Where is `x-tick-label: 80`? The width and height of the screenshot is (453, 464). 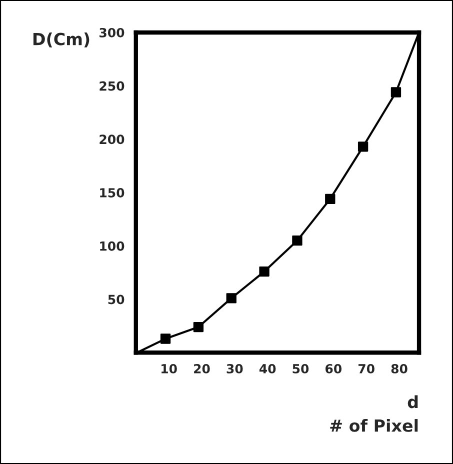
x-tick-label: 80 is located at coordinates (399, 369).